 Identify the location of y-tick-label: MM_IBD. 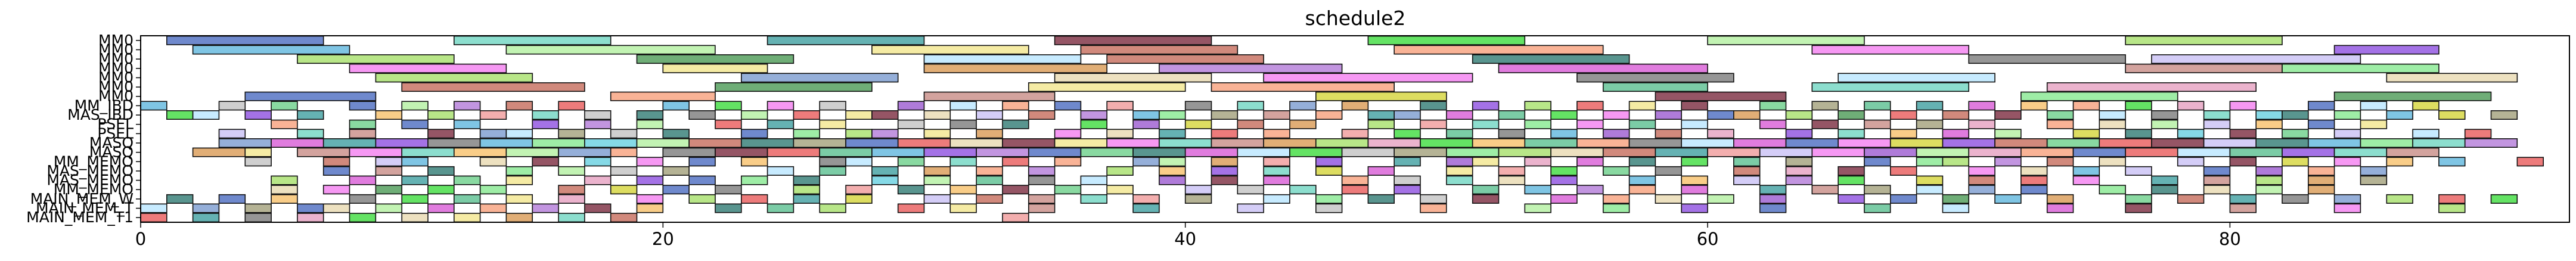
(105, 105).